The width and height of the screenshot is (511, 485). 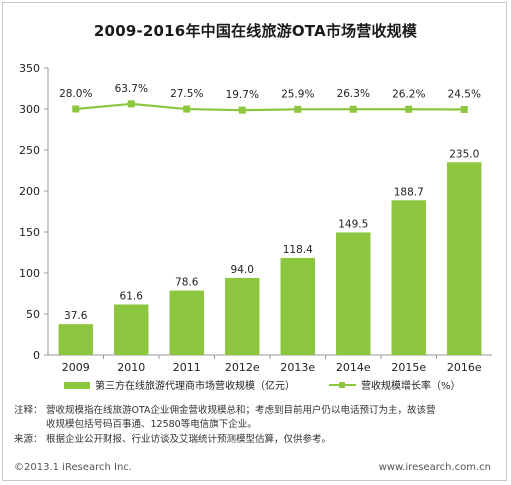 I want to click on bar-2012e, so click(x=242, y=316).